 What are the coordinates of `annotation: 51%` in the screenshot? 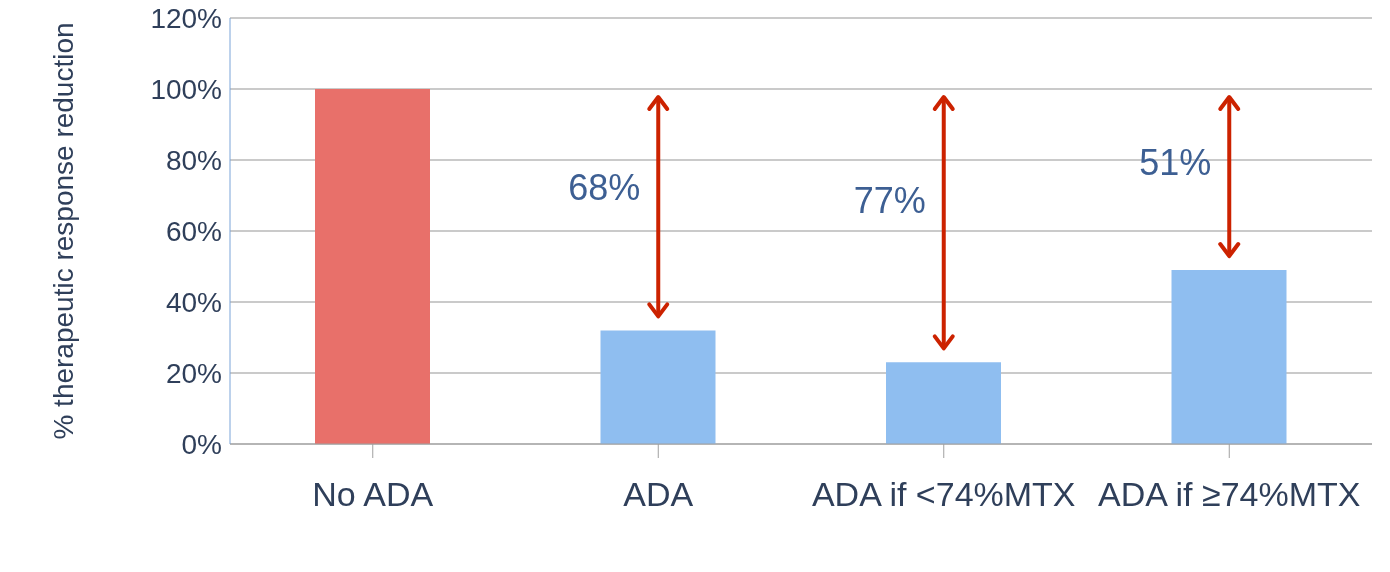 It's located at (1175, 162).